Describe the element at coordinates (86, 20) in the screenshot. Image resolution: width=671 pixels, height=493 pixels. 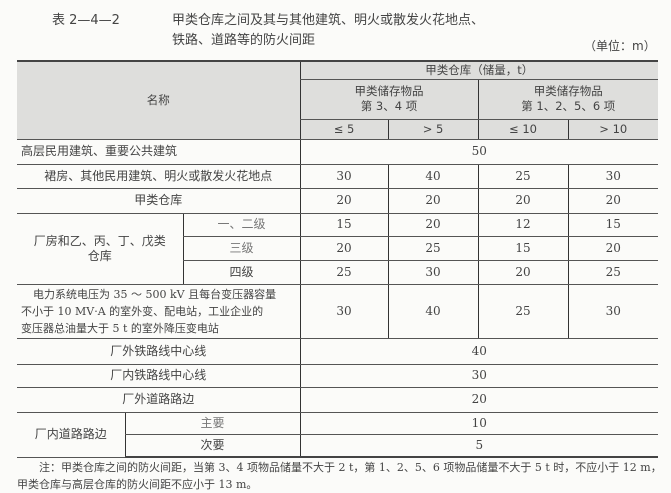
I see `table-number: 表 2—4—2` at that location.